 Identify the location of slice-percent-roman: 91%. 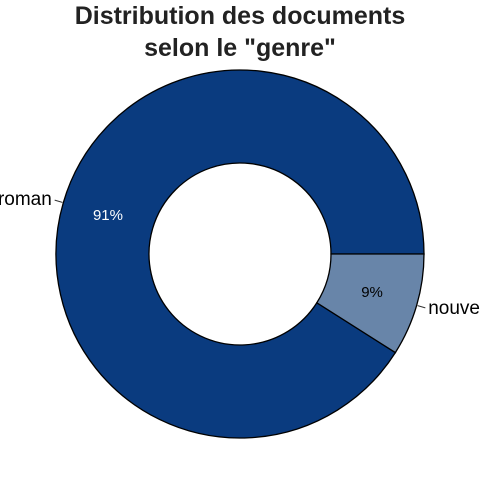
(108, 215).